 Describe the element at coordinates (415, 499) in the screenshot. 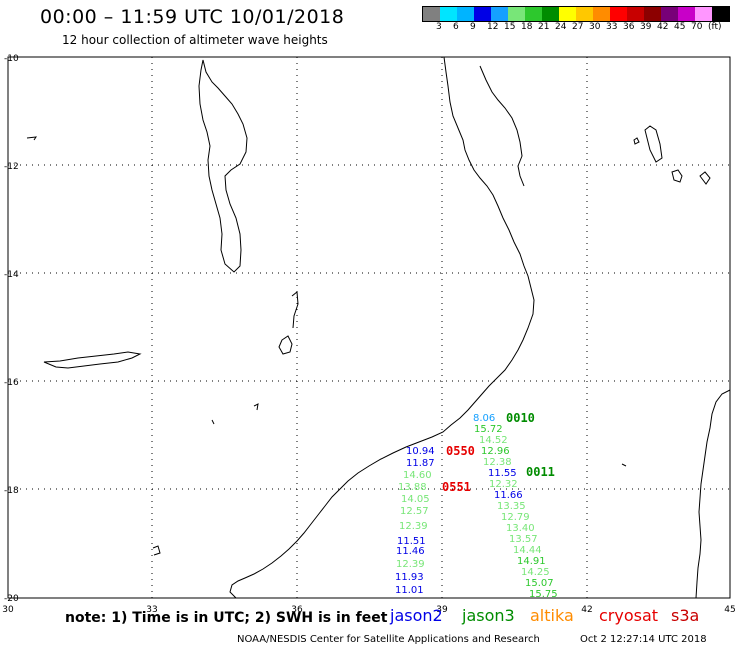

I see `wave-height-value: 14.05` at that location.